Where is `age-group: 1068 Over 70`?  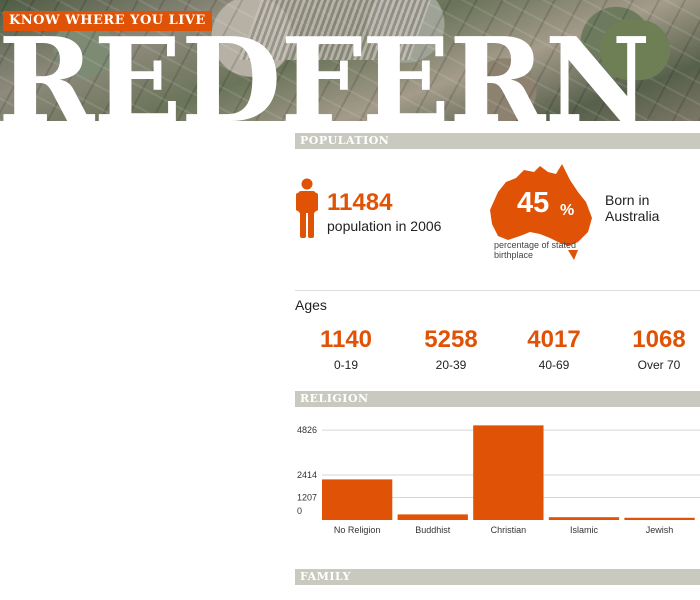
age-group: 1068 Over 70 is located at coordinates (657, 350).